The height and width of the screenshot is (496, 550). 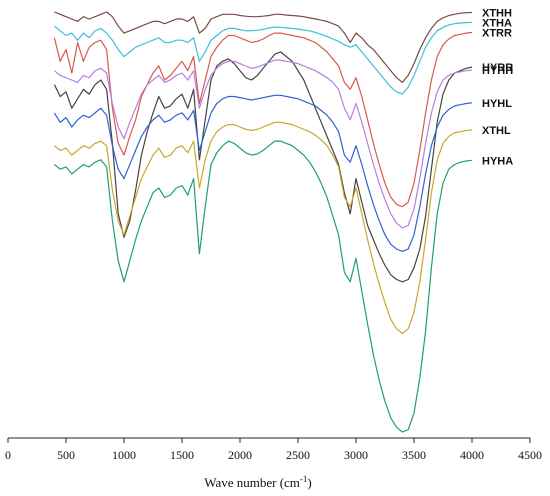 What do you see at coordinates (497, 161) in the screenshot?
I see `series-label-hyha: HYHA` at bounding box center [497, 161].